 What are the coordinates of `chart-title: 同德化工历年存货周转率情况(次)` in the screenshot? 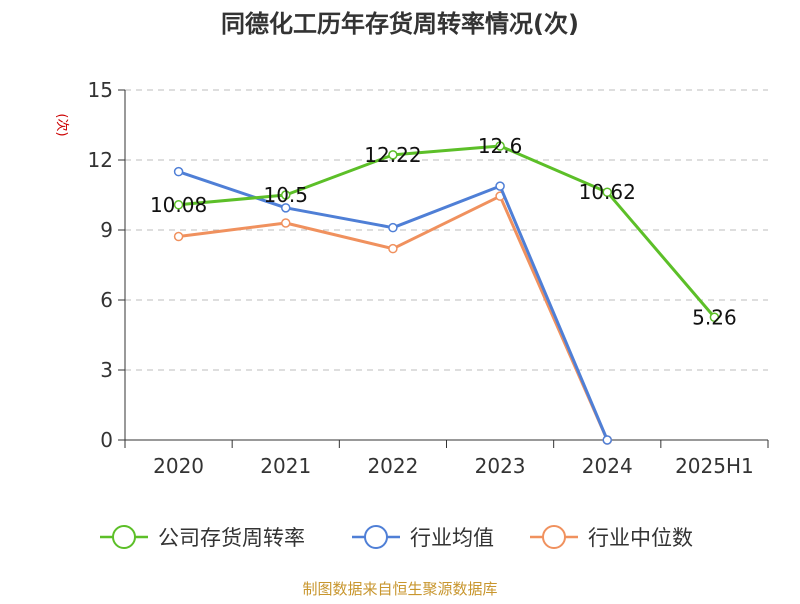 It's located at (400, 24).